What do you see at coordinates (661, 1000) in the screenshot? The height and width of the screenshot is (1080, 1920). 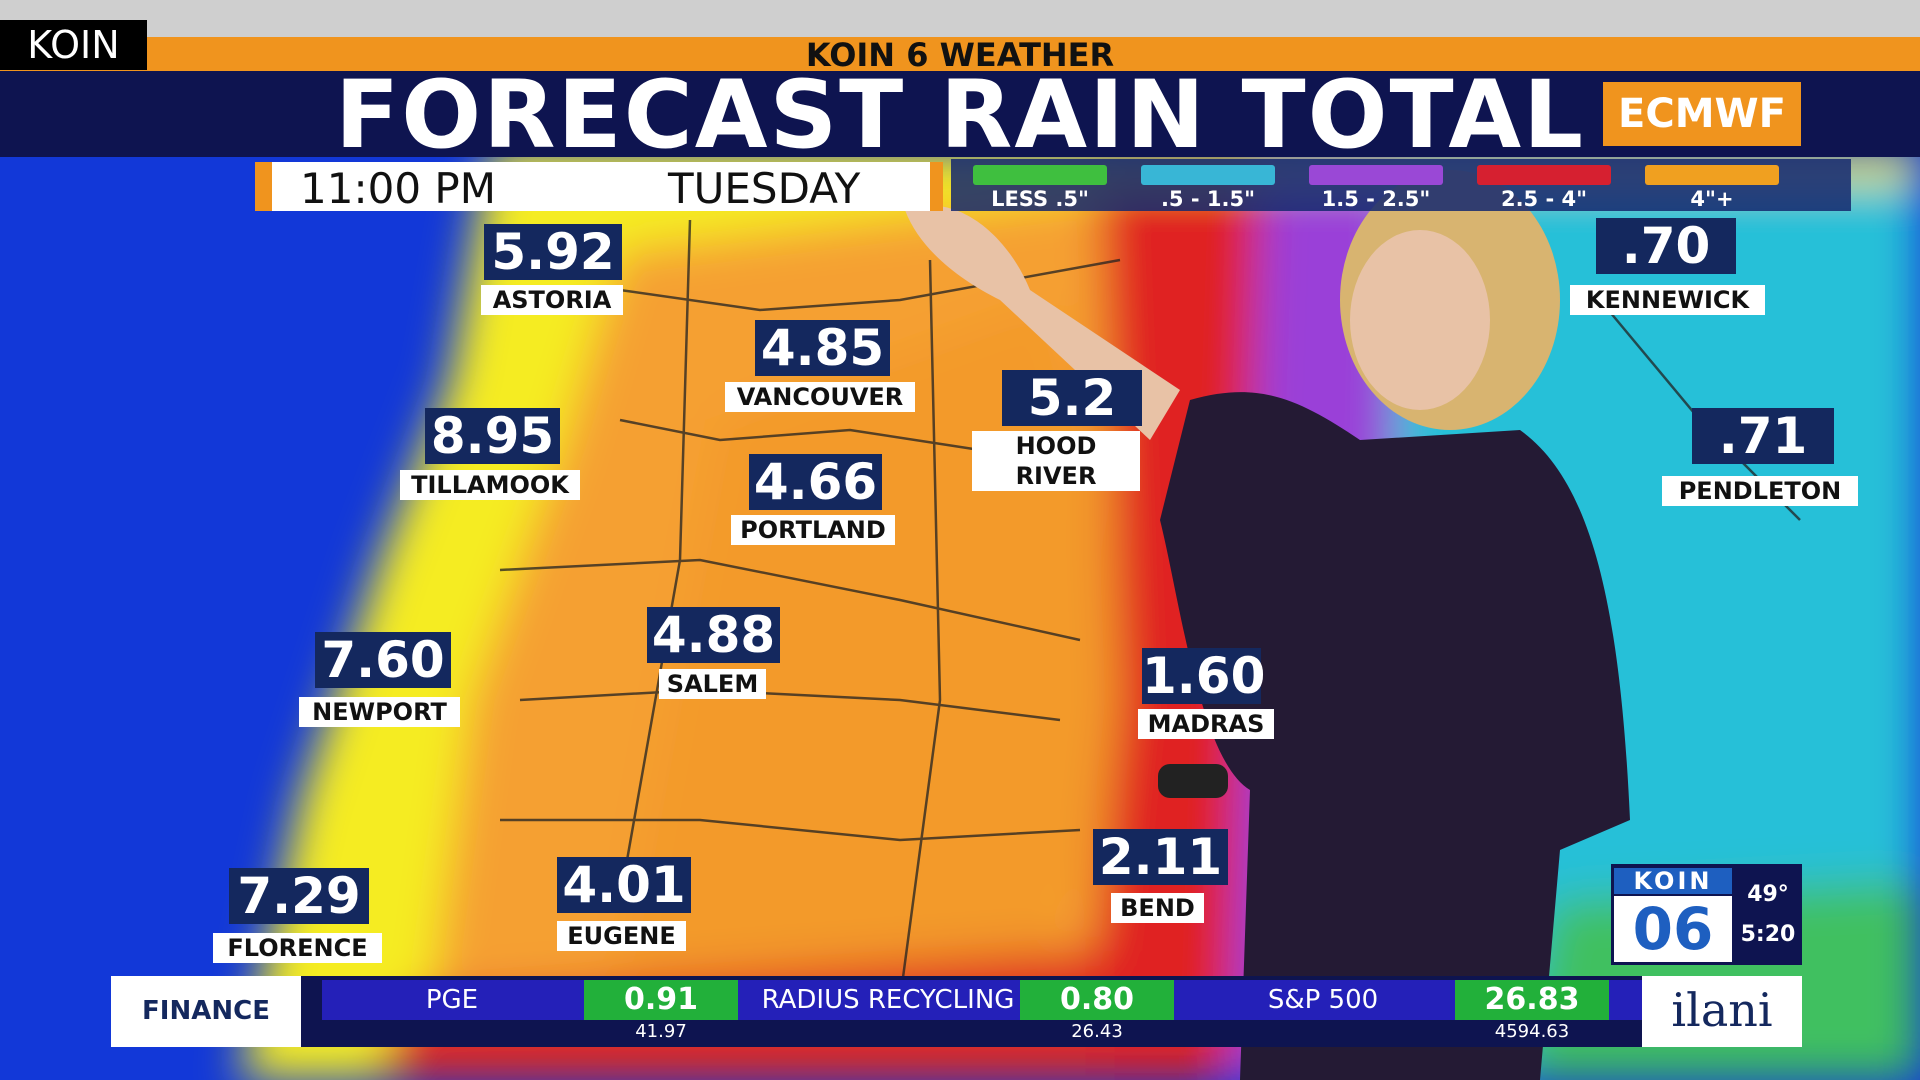 I see `ticker-change: 0.91` at bounding box center [661, 1000].